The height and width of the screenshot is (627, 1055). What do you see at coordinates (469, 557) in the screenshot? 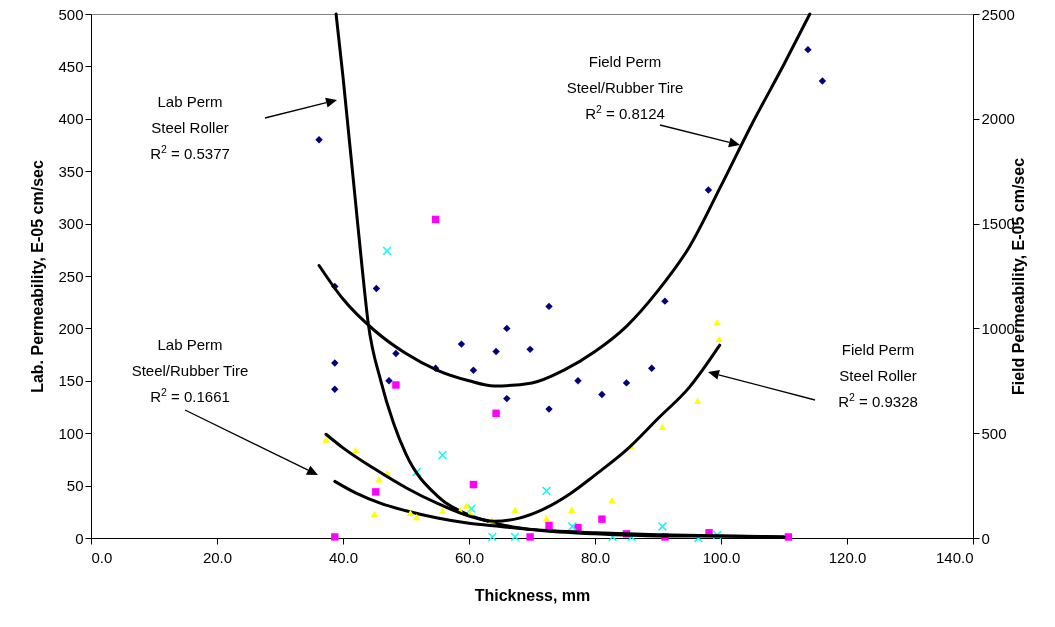
I see `x-tick-label: 60.0` at bounding box center [469, 557].